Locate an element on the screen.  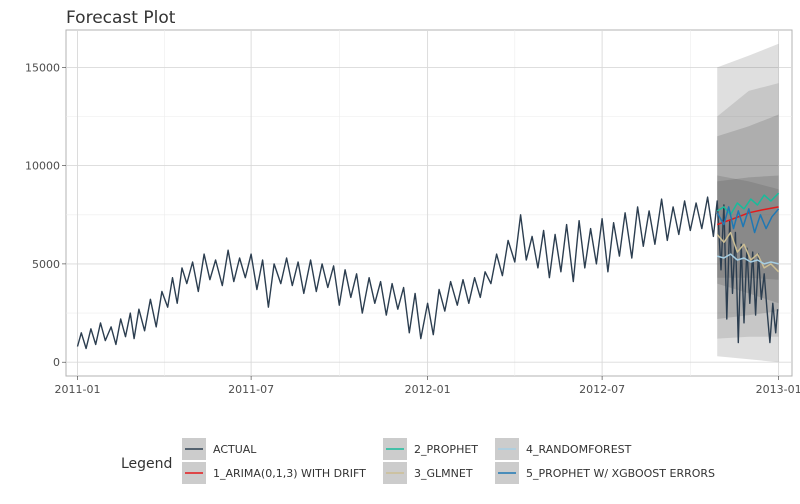
legend-label: 2_PROPHET is located at coordinates (446, 449).